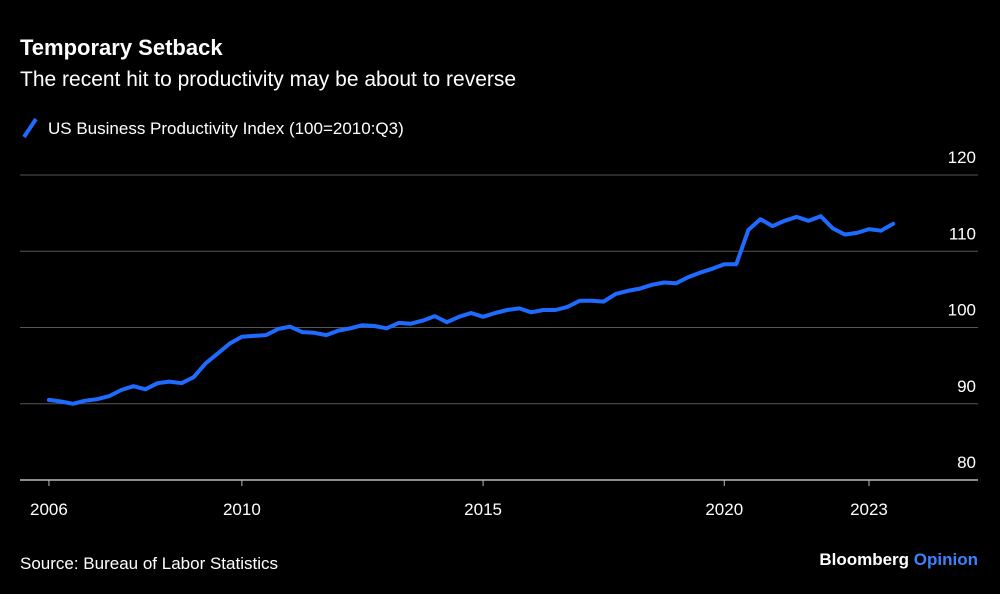 The height and width of the screenshot is (594, 1000). Describe the element at coordinates (242, 509) in the screenshot. I see `x-tick-label: 2010` at that location.